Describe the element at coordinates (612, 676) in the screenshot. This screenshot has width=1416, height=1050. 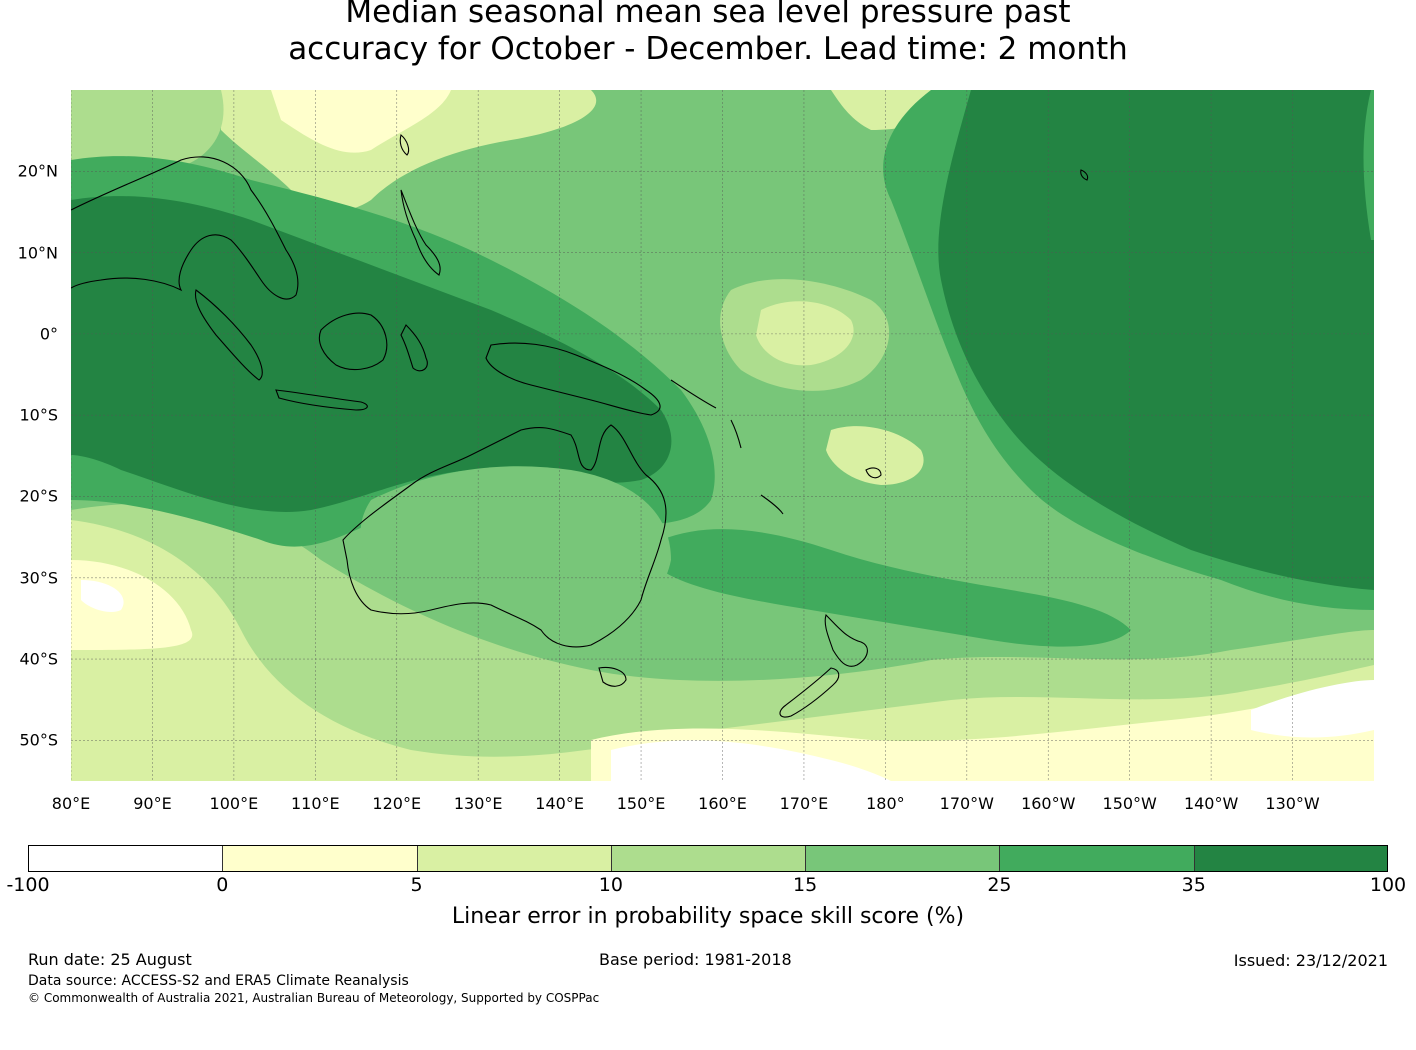
I see `coast-tasmania` at that location.